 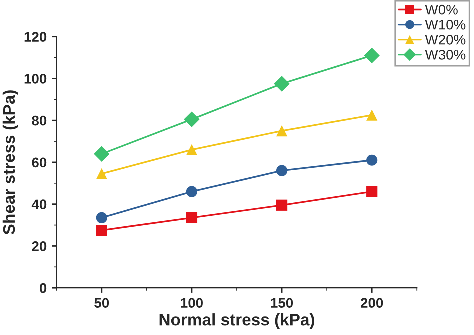 I want to click on y-tick-label: 120, so click(x=35, y=37).